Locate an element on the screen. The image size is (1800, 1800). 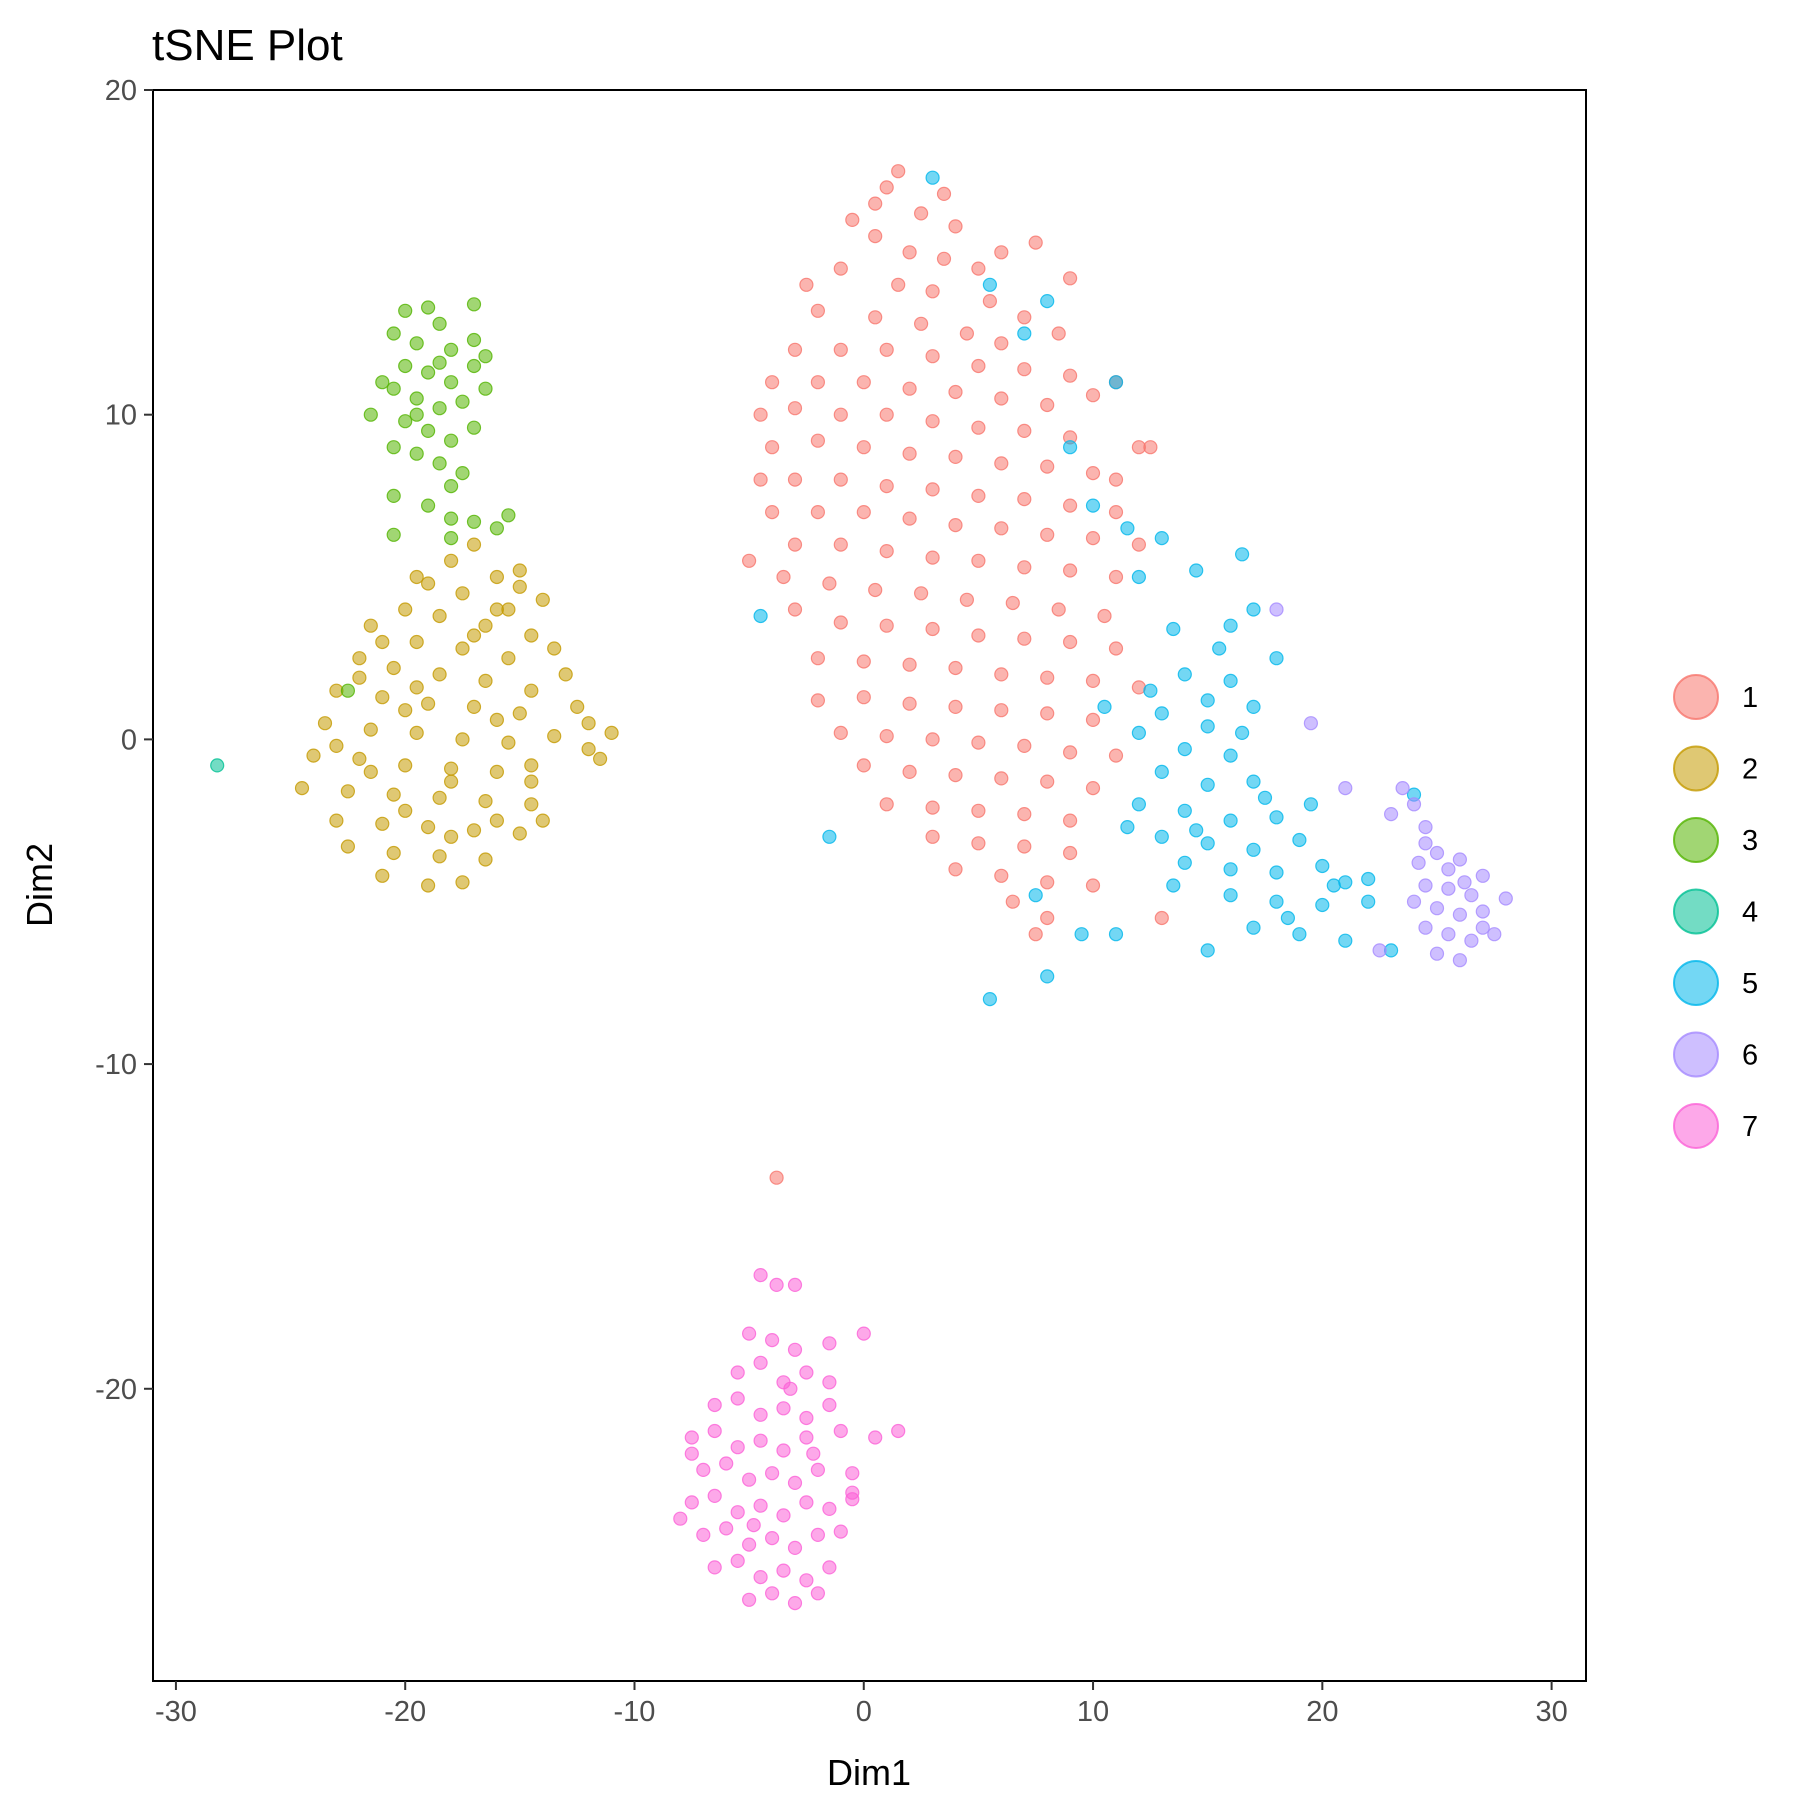
y-tick-label-1: -10 is located at coordinates (116, 1065).